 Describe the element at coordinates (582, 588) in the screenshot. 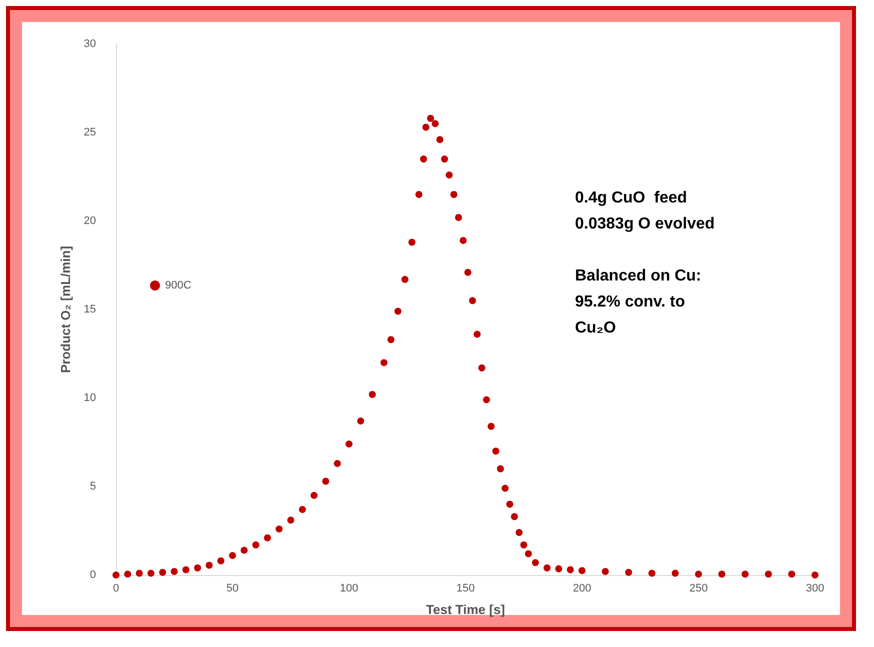

I see `x-tick-label: 200` at that location.